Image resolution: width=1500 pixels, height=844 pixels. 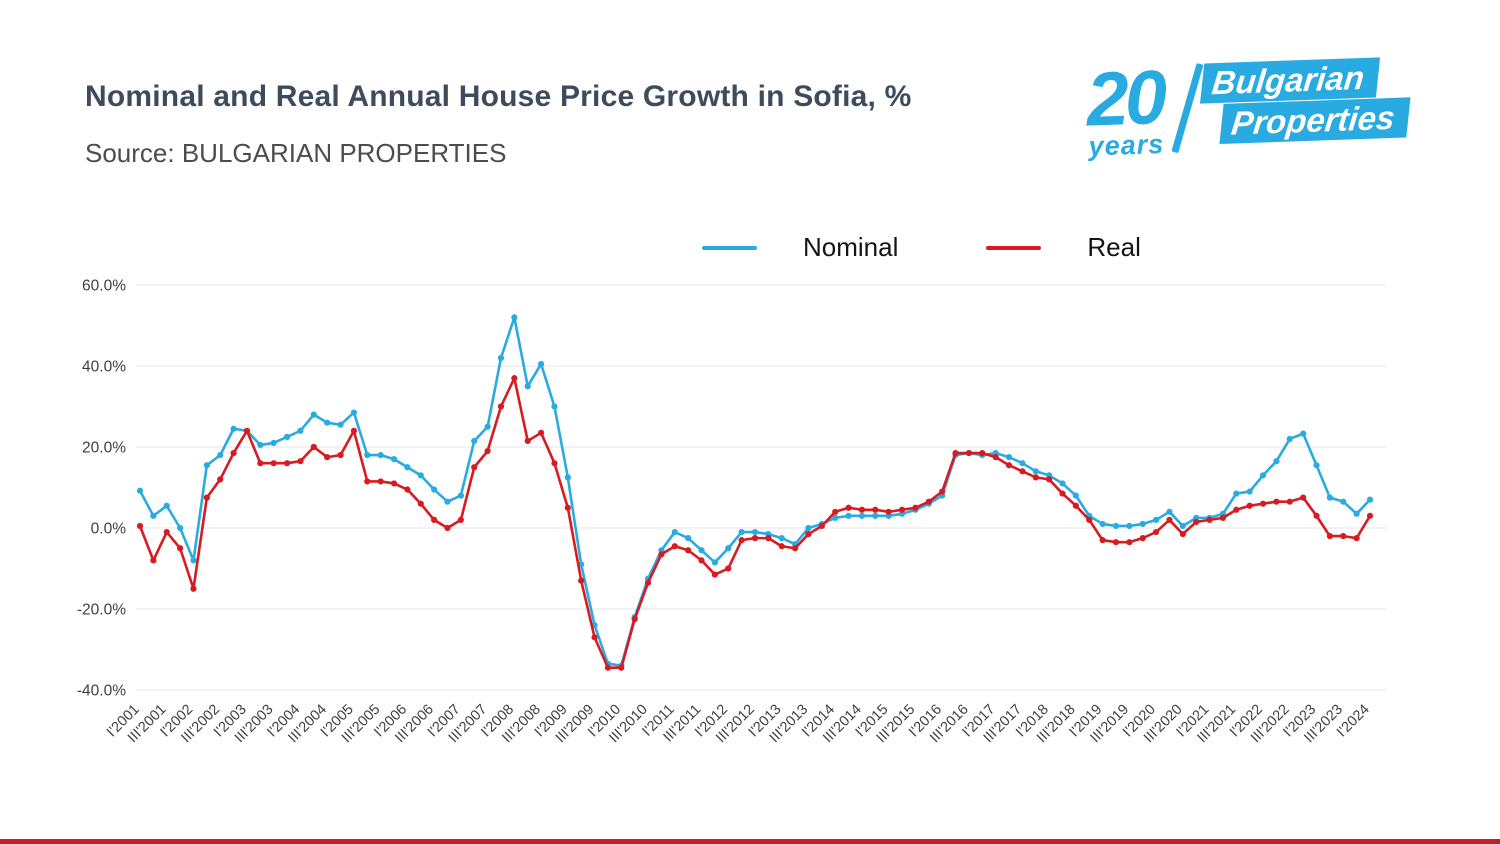 What do you see at coordinates (1187, 108) in the screenshot?
I see `logo-slash-icon` at bounding box center [1187, 108].